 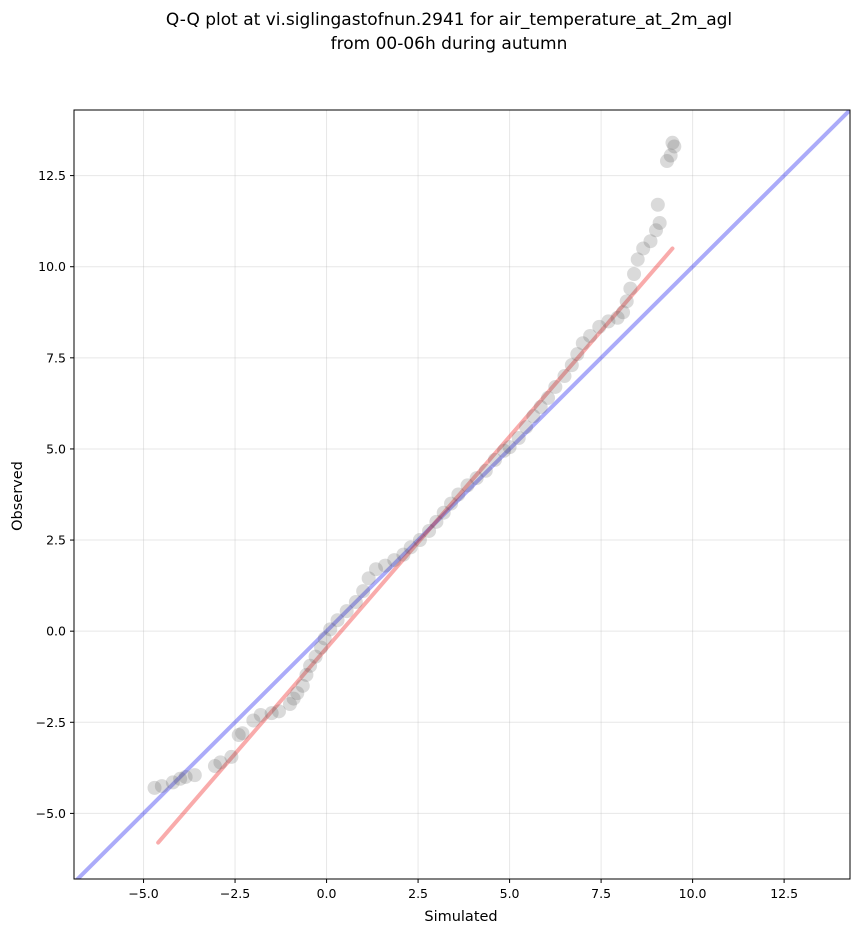 What do you see at coordinates (418, 893) in the screenshot?
I see `x-tick-label: 2.5` at bounding box center [418, 893].